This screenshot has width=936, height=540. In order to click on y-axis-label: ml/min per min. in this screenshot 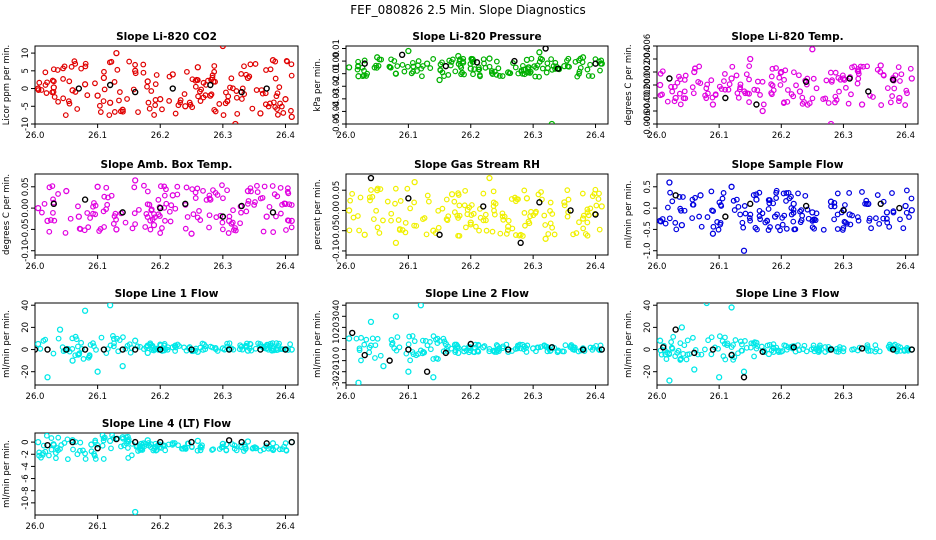, I will do `click(7, 474)`.